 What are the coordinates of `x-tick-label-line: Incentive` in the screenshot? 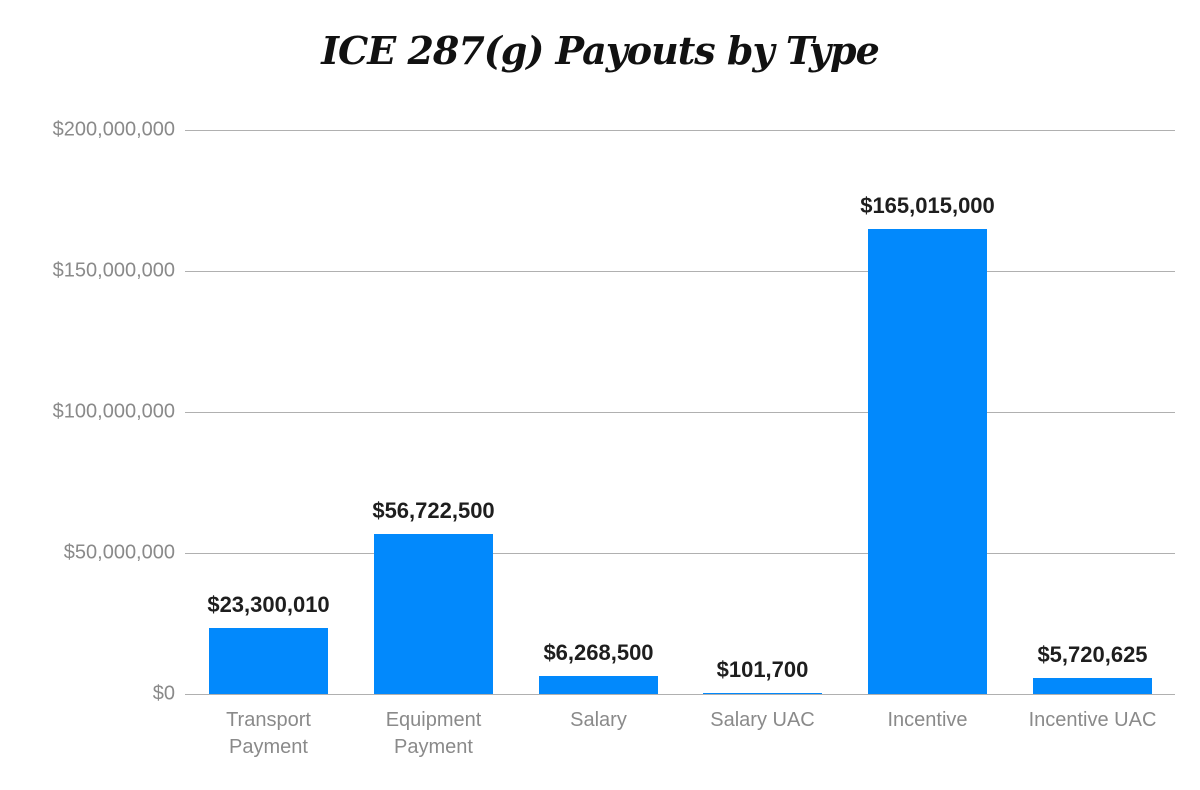 It's located at (927, 720).